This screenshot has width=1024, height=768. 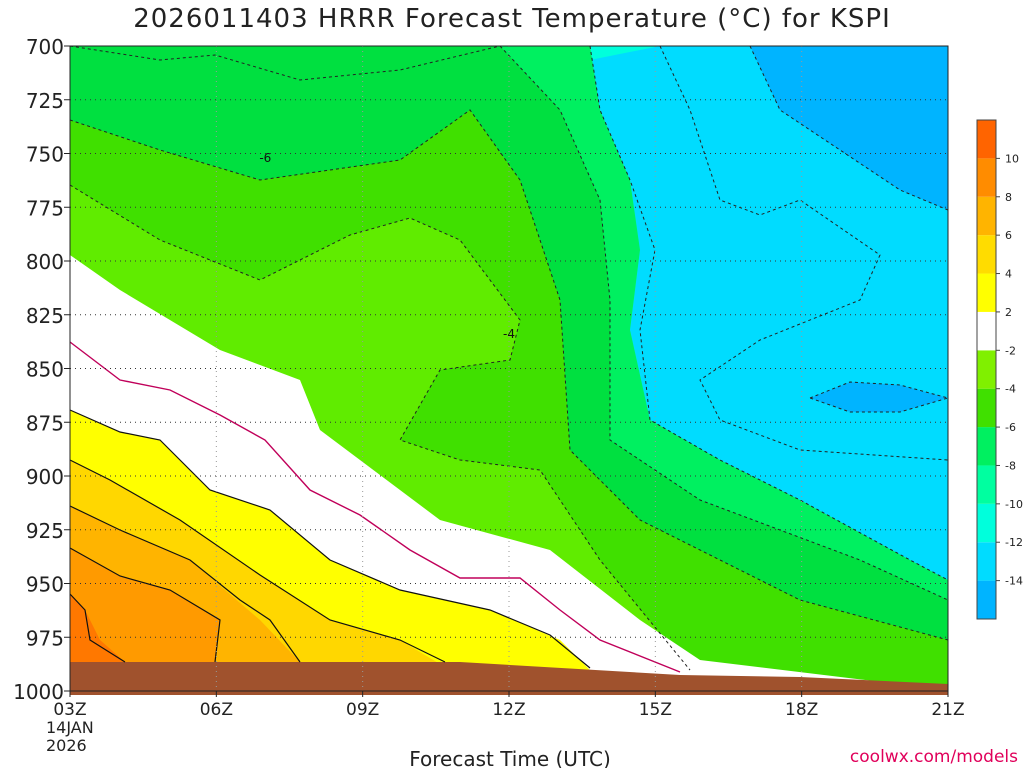 I want to click on contour-labels: -6 -4, so click(x=387, y=246).